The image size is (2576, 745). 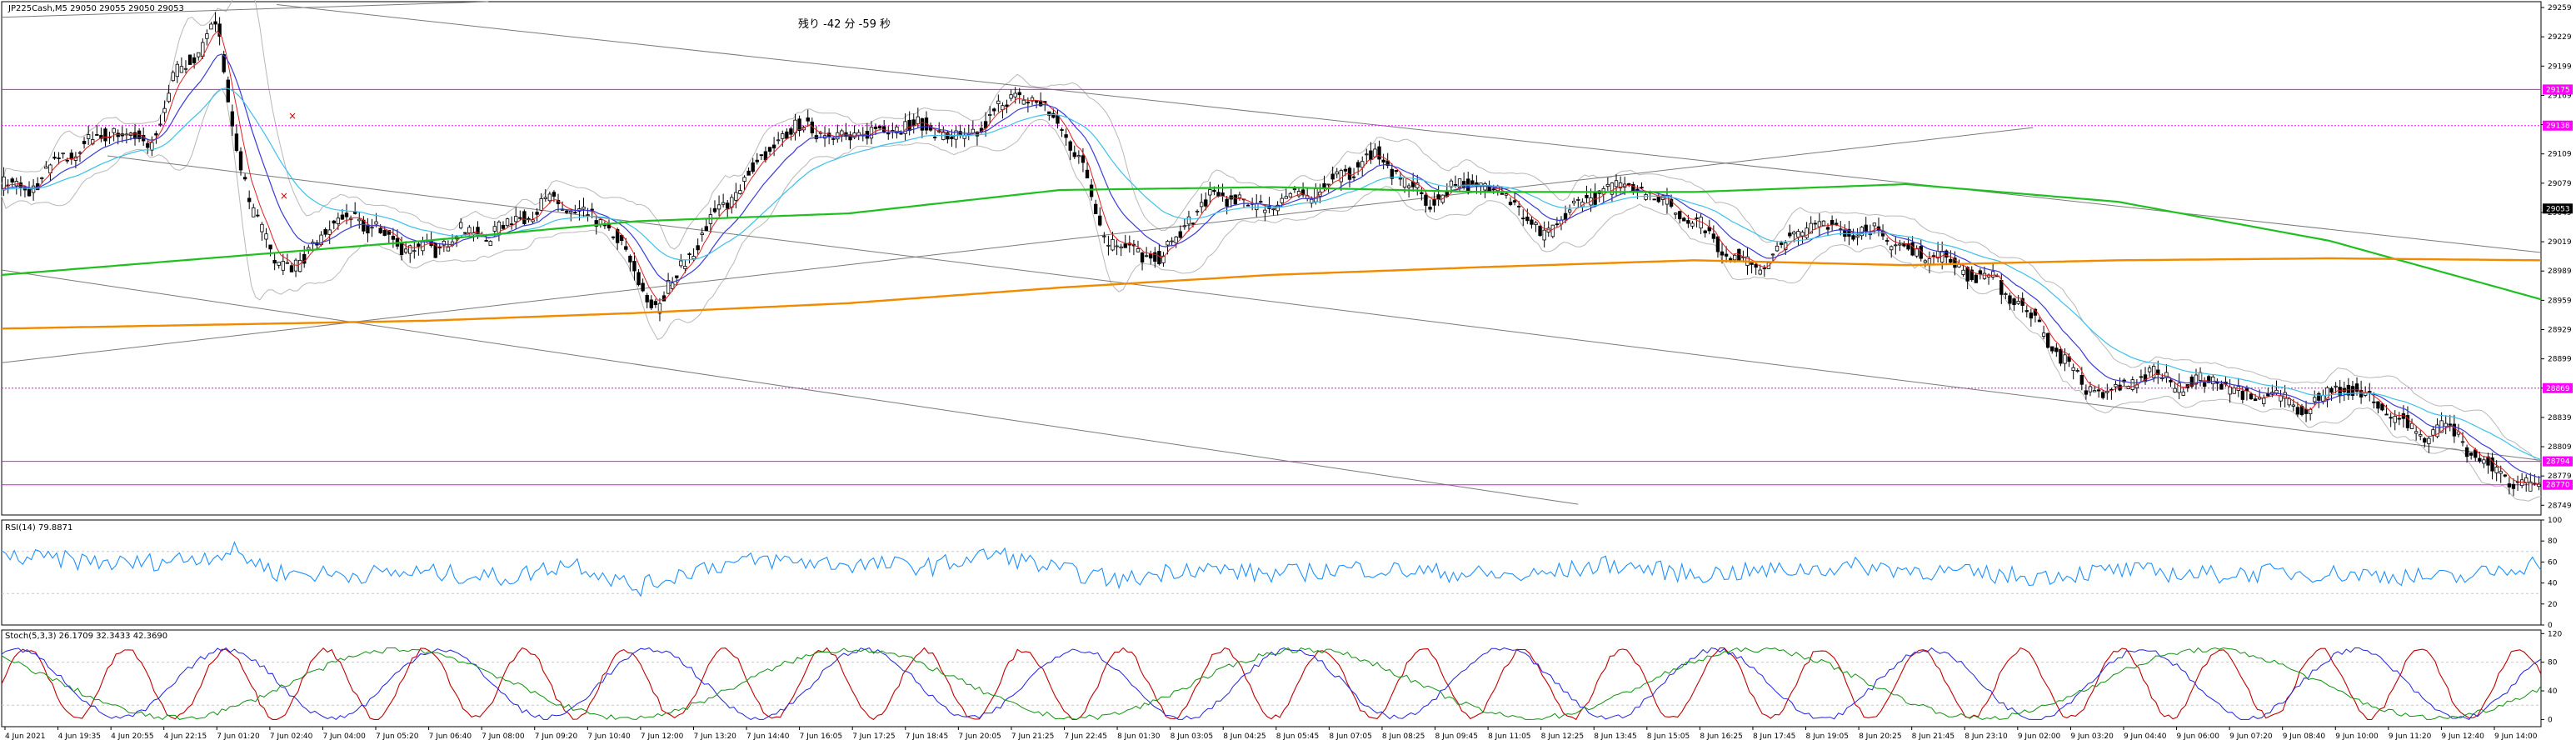 What do you see at coordinates (2558, 208) in the screenshot?
I see `current-price-tag` at bounding box center [2558, 208].